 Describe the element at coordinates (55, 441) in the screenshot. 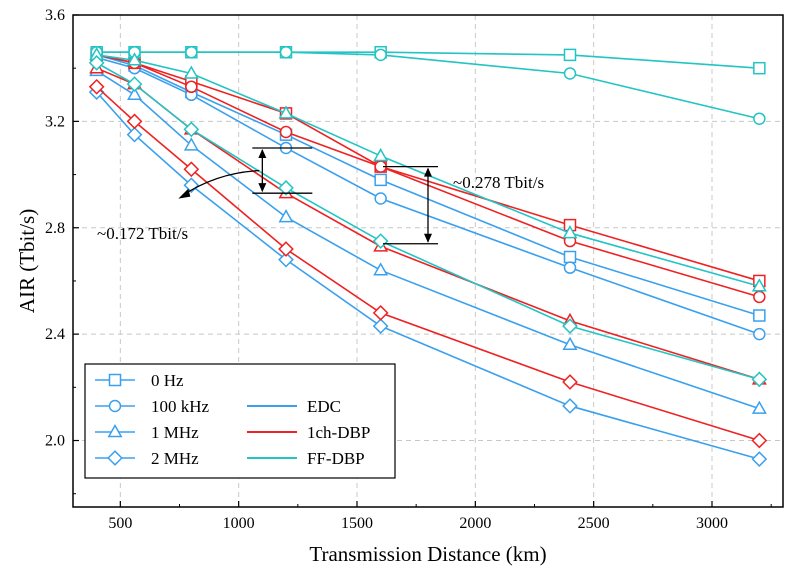

I see `y-tick-label: 2.0` at that location.